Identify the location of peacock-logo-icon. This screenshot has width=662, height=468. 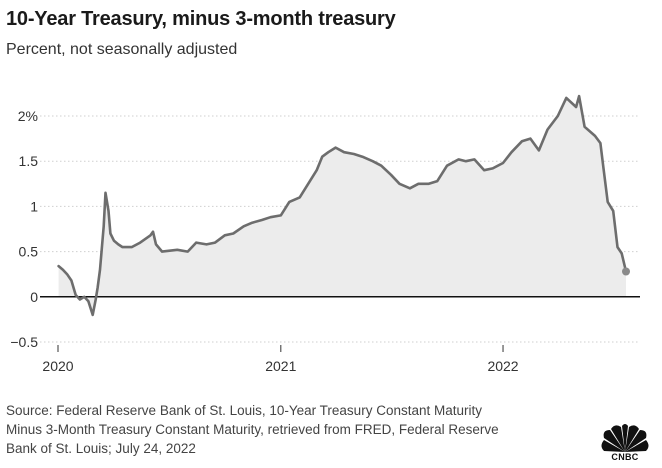
(625, 438).